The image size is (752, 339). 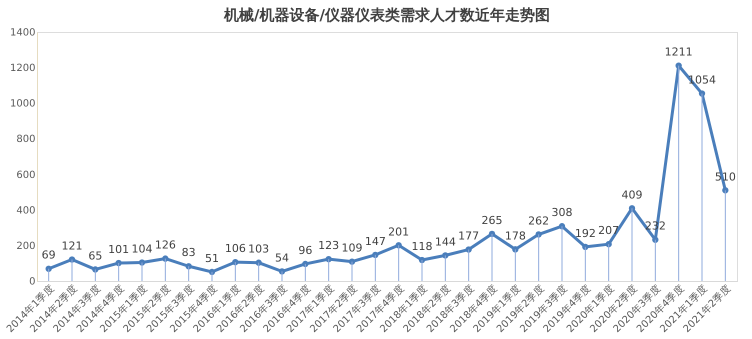 What do you see at coordinates (282, 257) in the screenshot?
I see `data-label: 54` at bounding box center [282, 257].